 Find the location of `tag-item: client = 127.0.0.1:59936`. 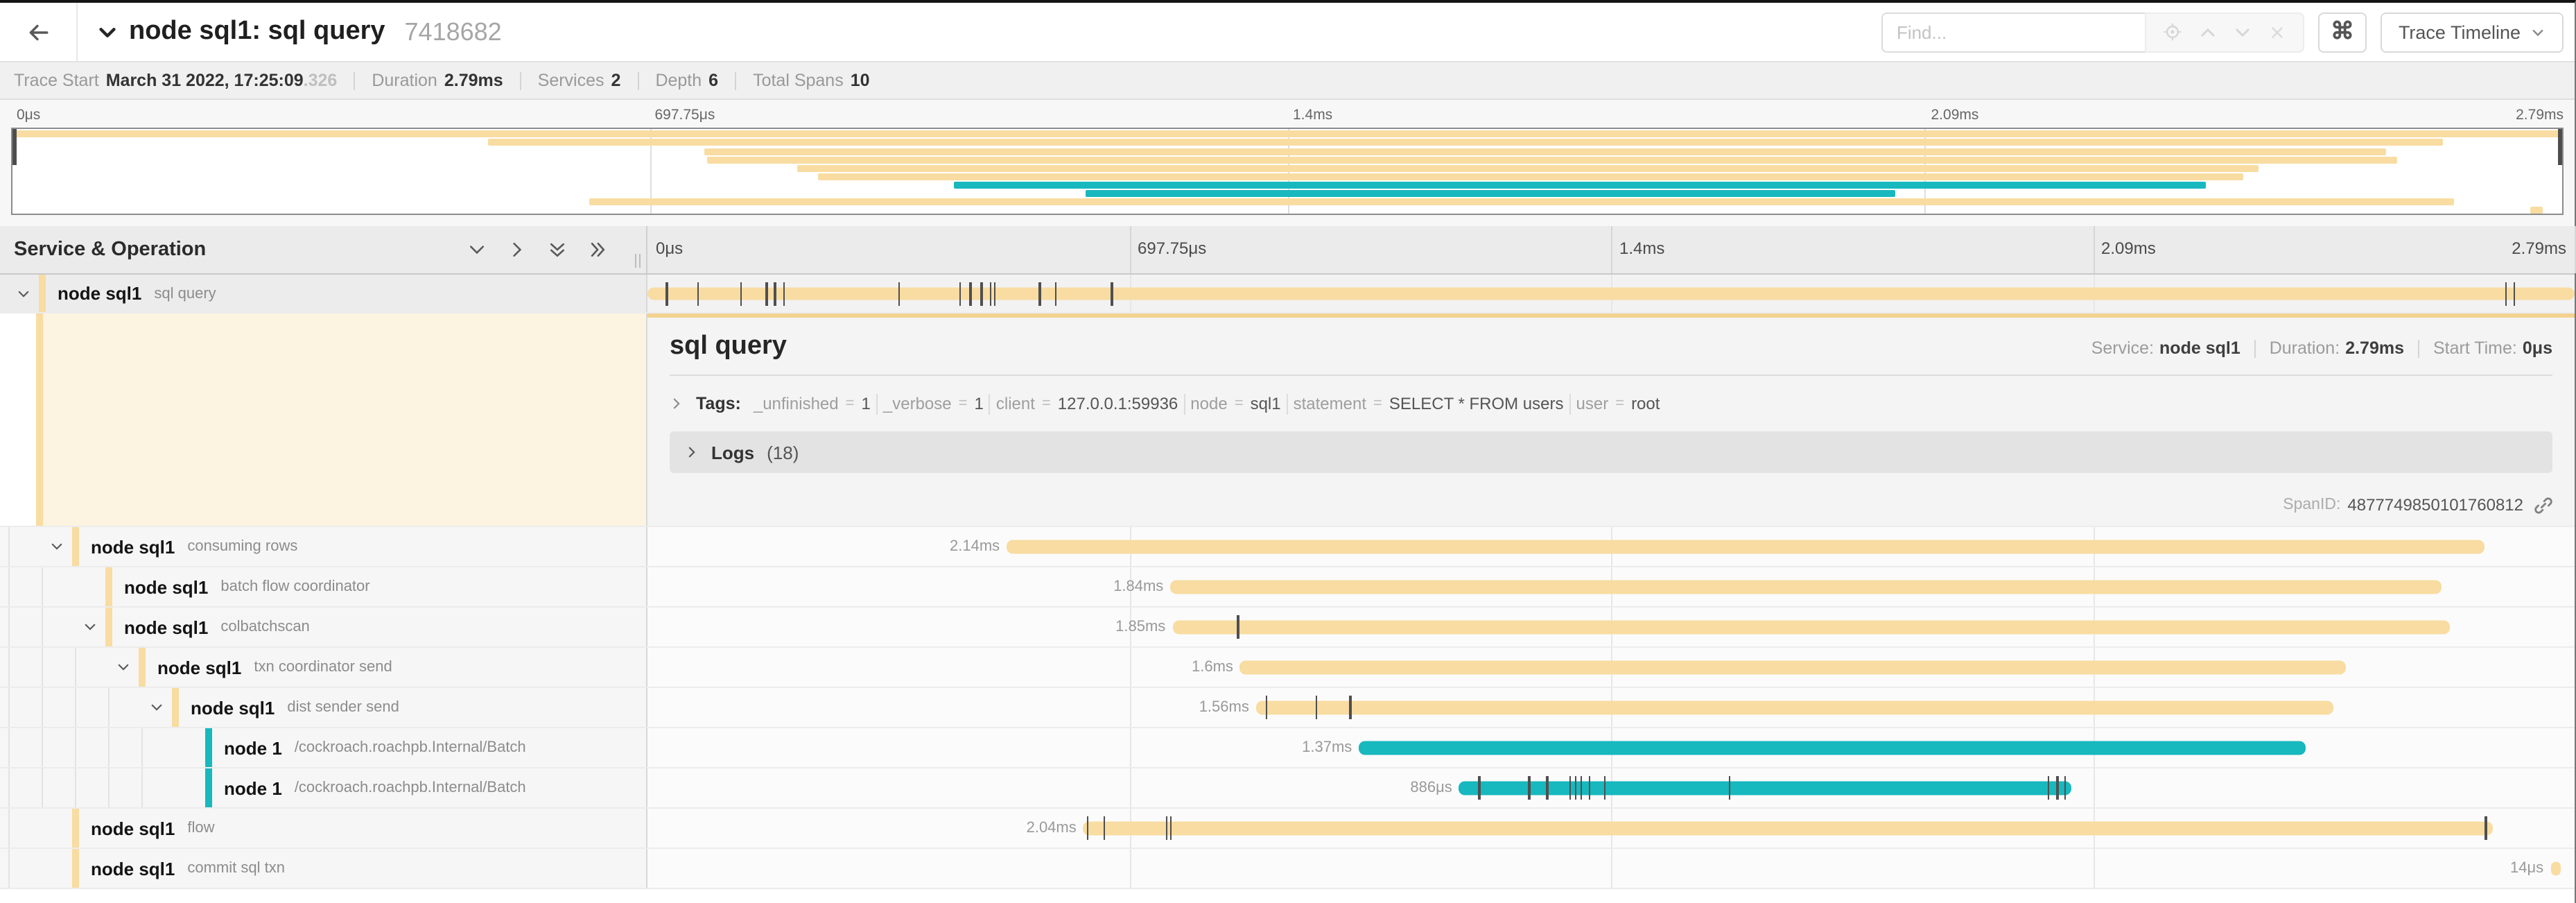

tag-item: client = 127.0.0.1:59936 is located at coordinates (1087, 403).